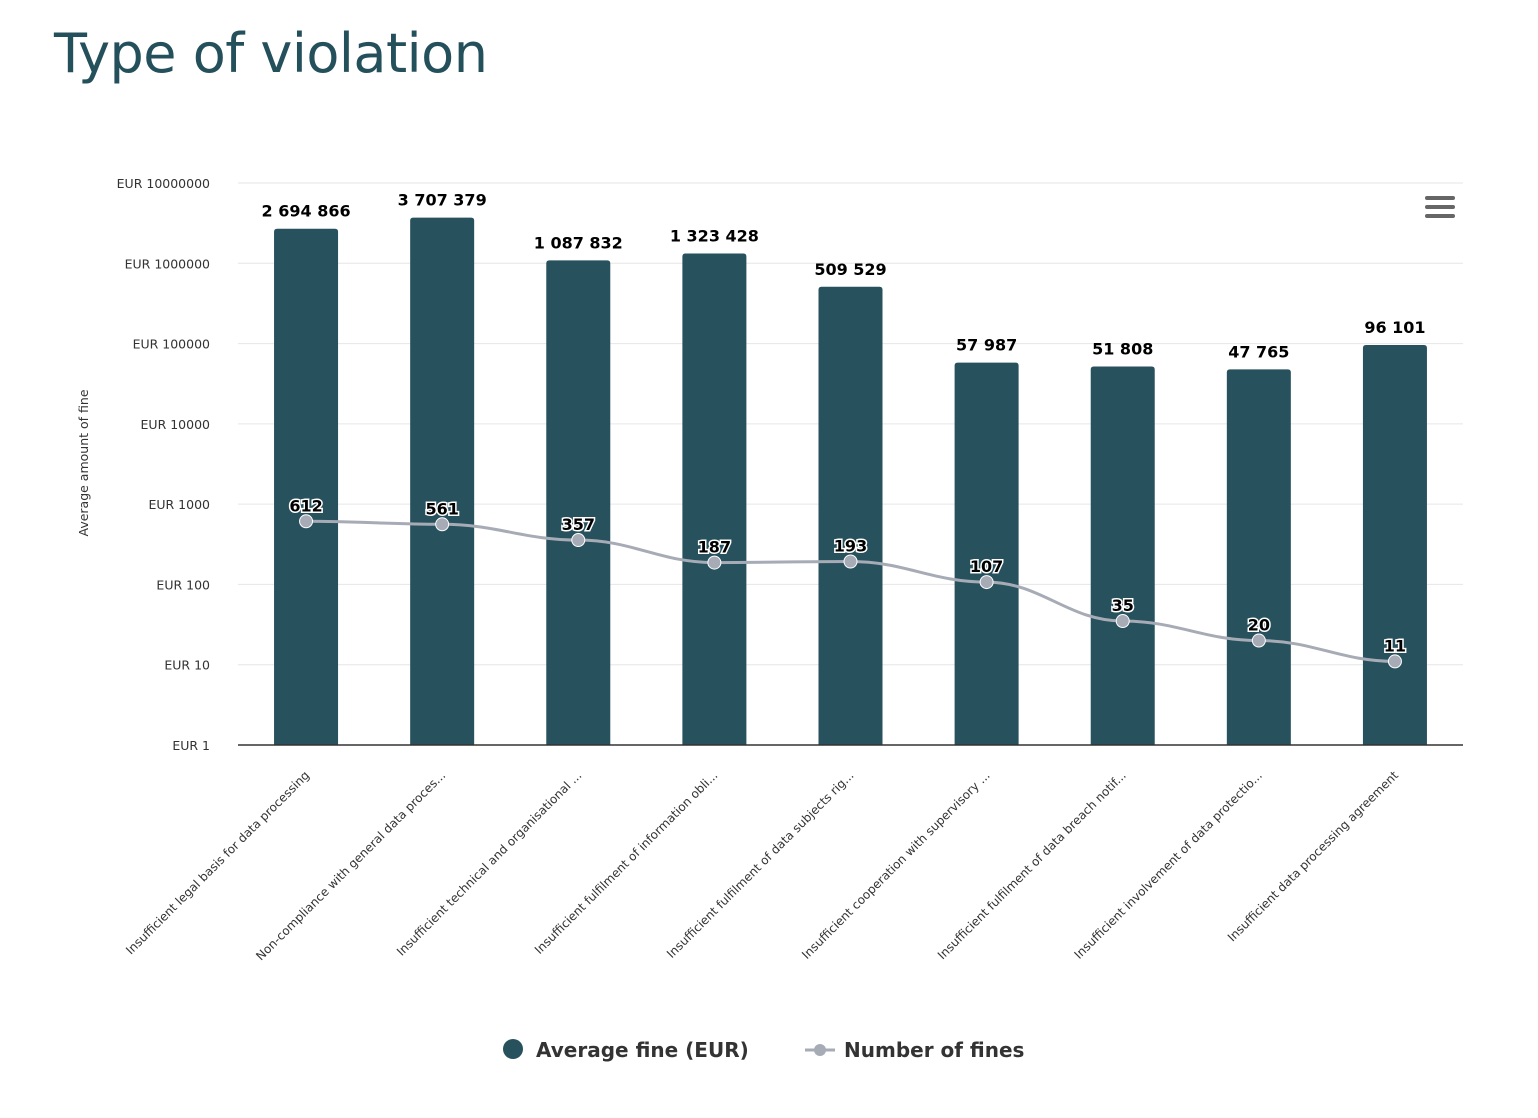  Describe the element at coordinates (1440, 207) in the screenshot. I see `hamburger-menu-icon` at that location.